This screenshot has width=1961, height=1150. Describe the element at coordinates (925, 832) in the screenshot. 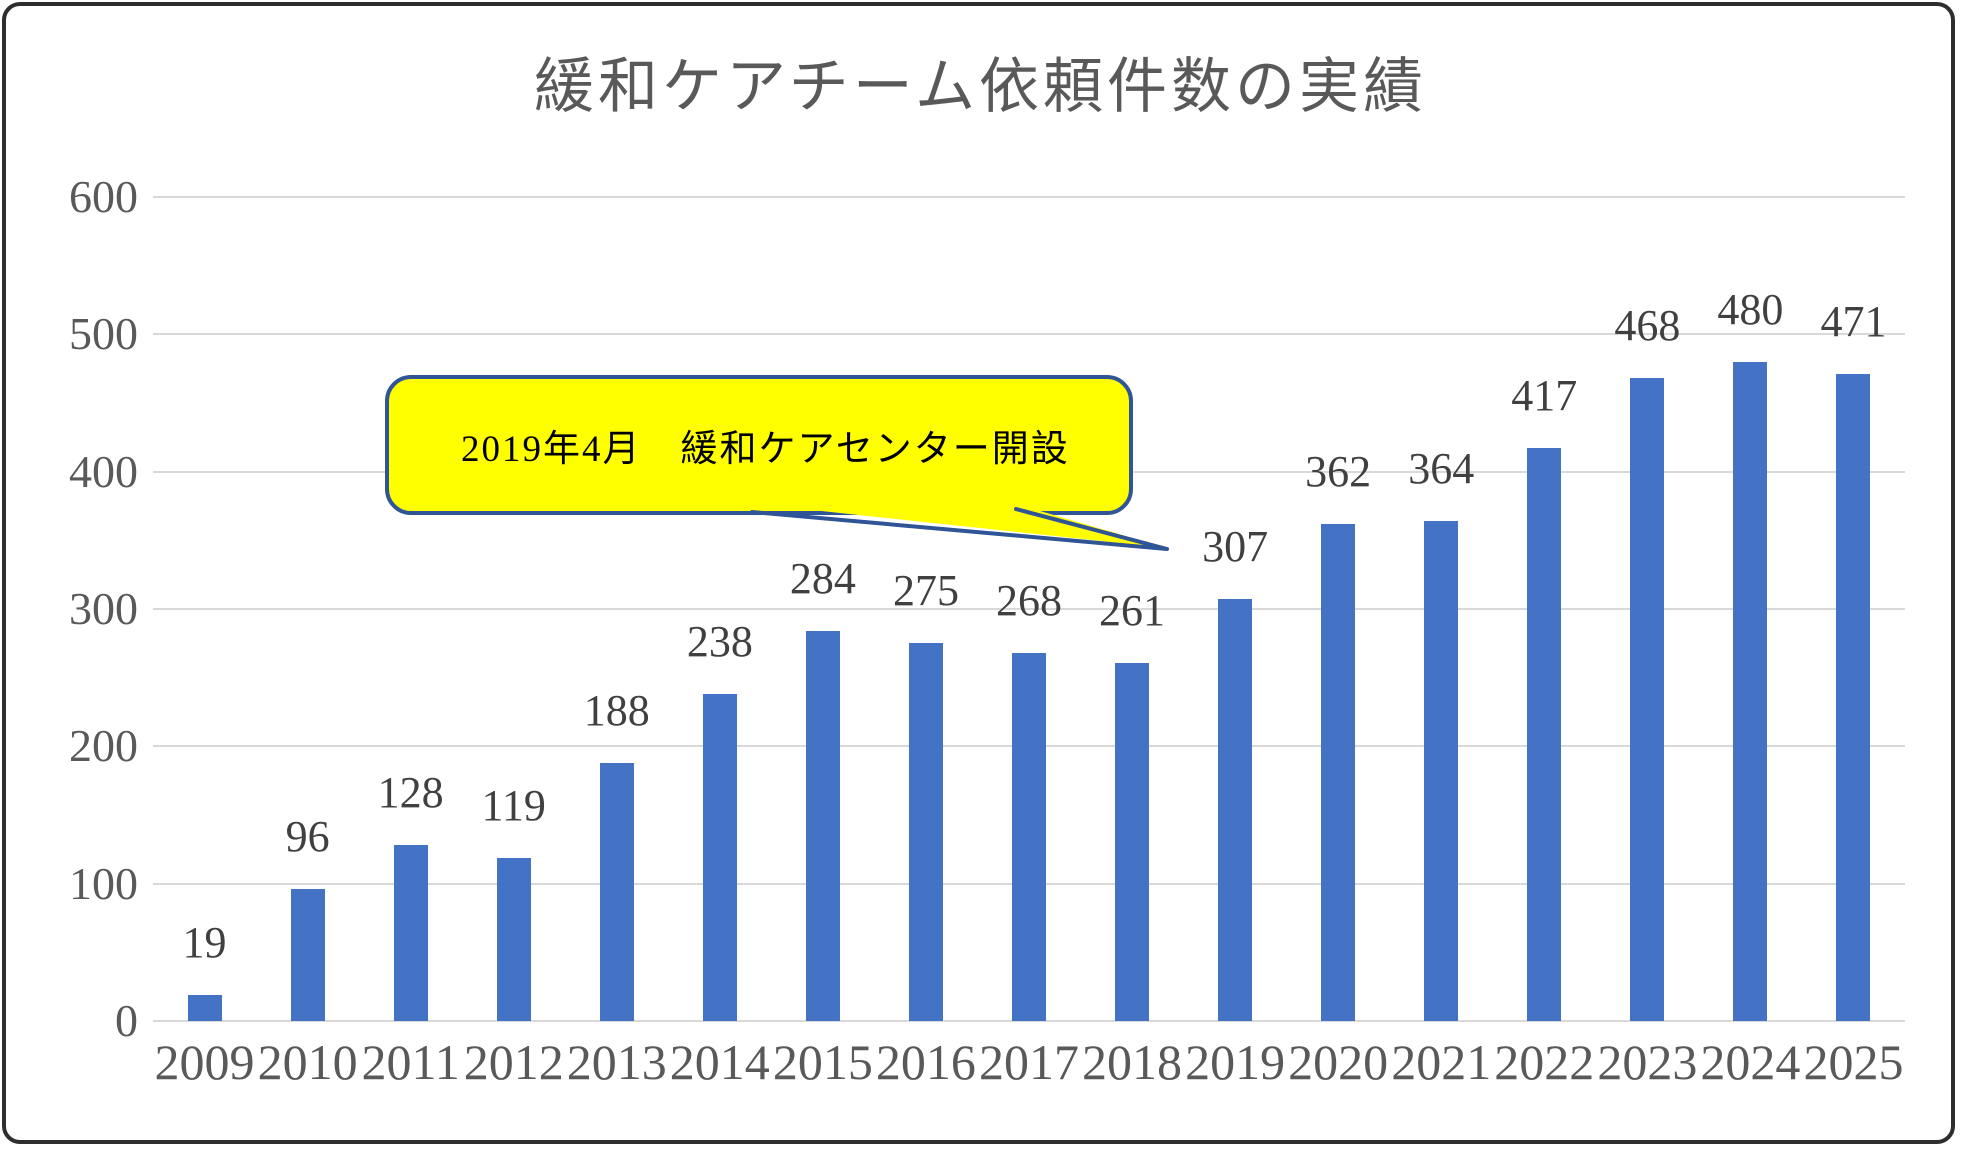

I see `bar-2016` at that location.